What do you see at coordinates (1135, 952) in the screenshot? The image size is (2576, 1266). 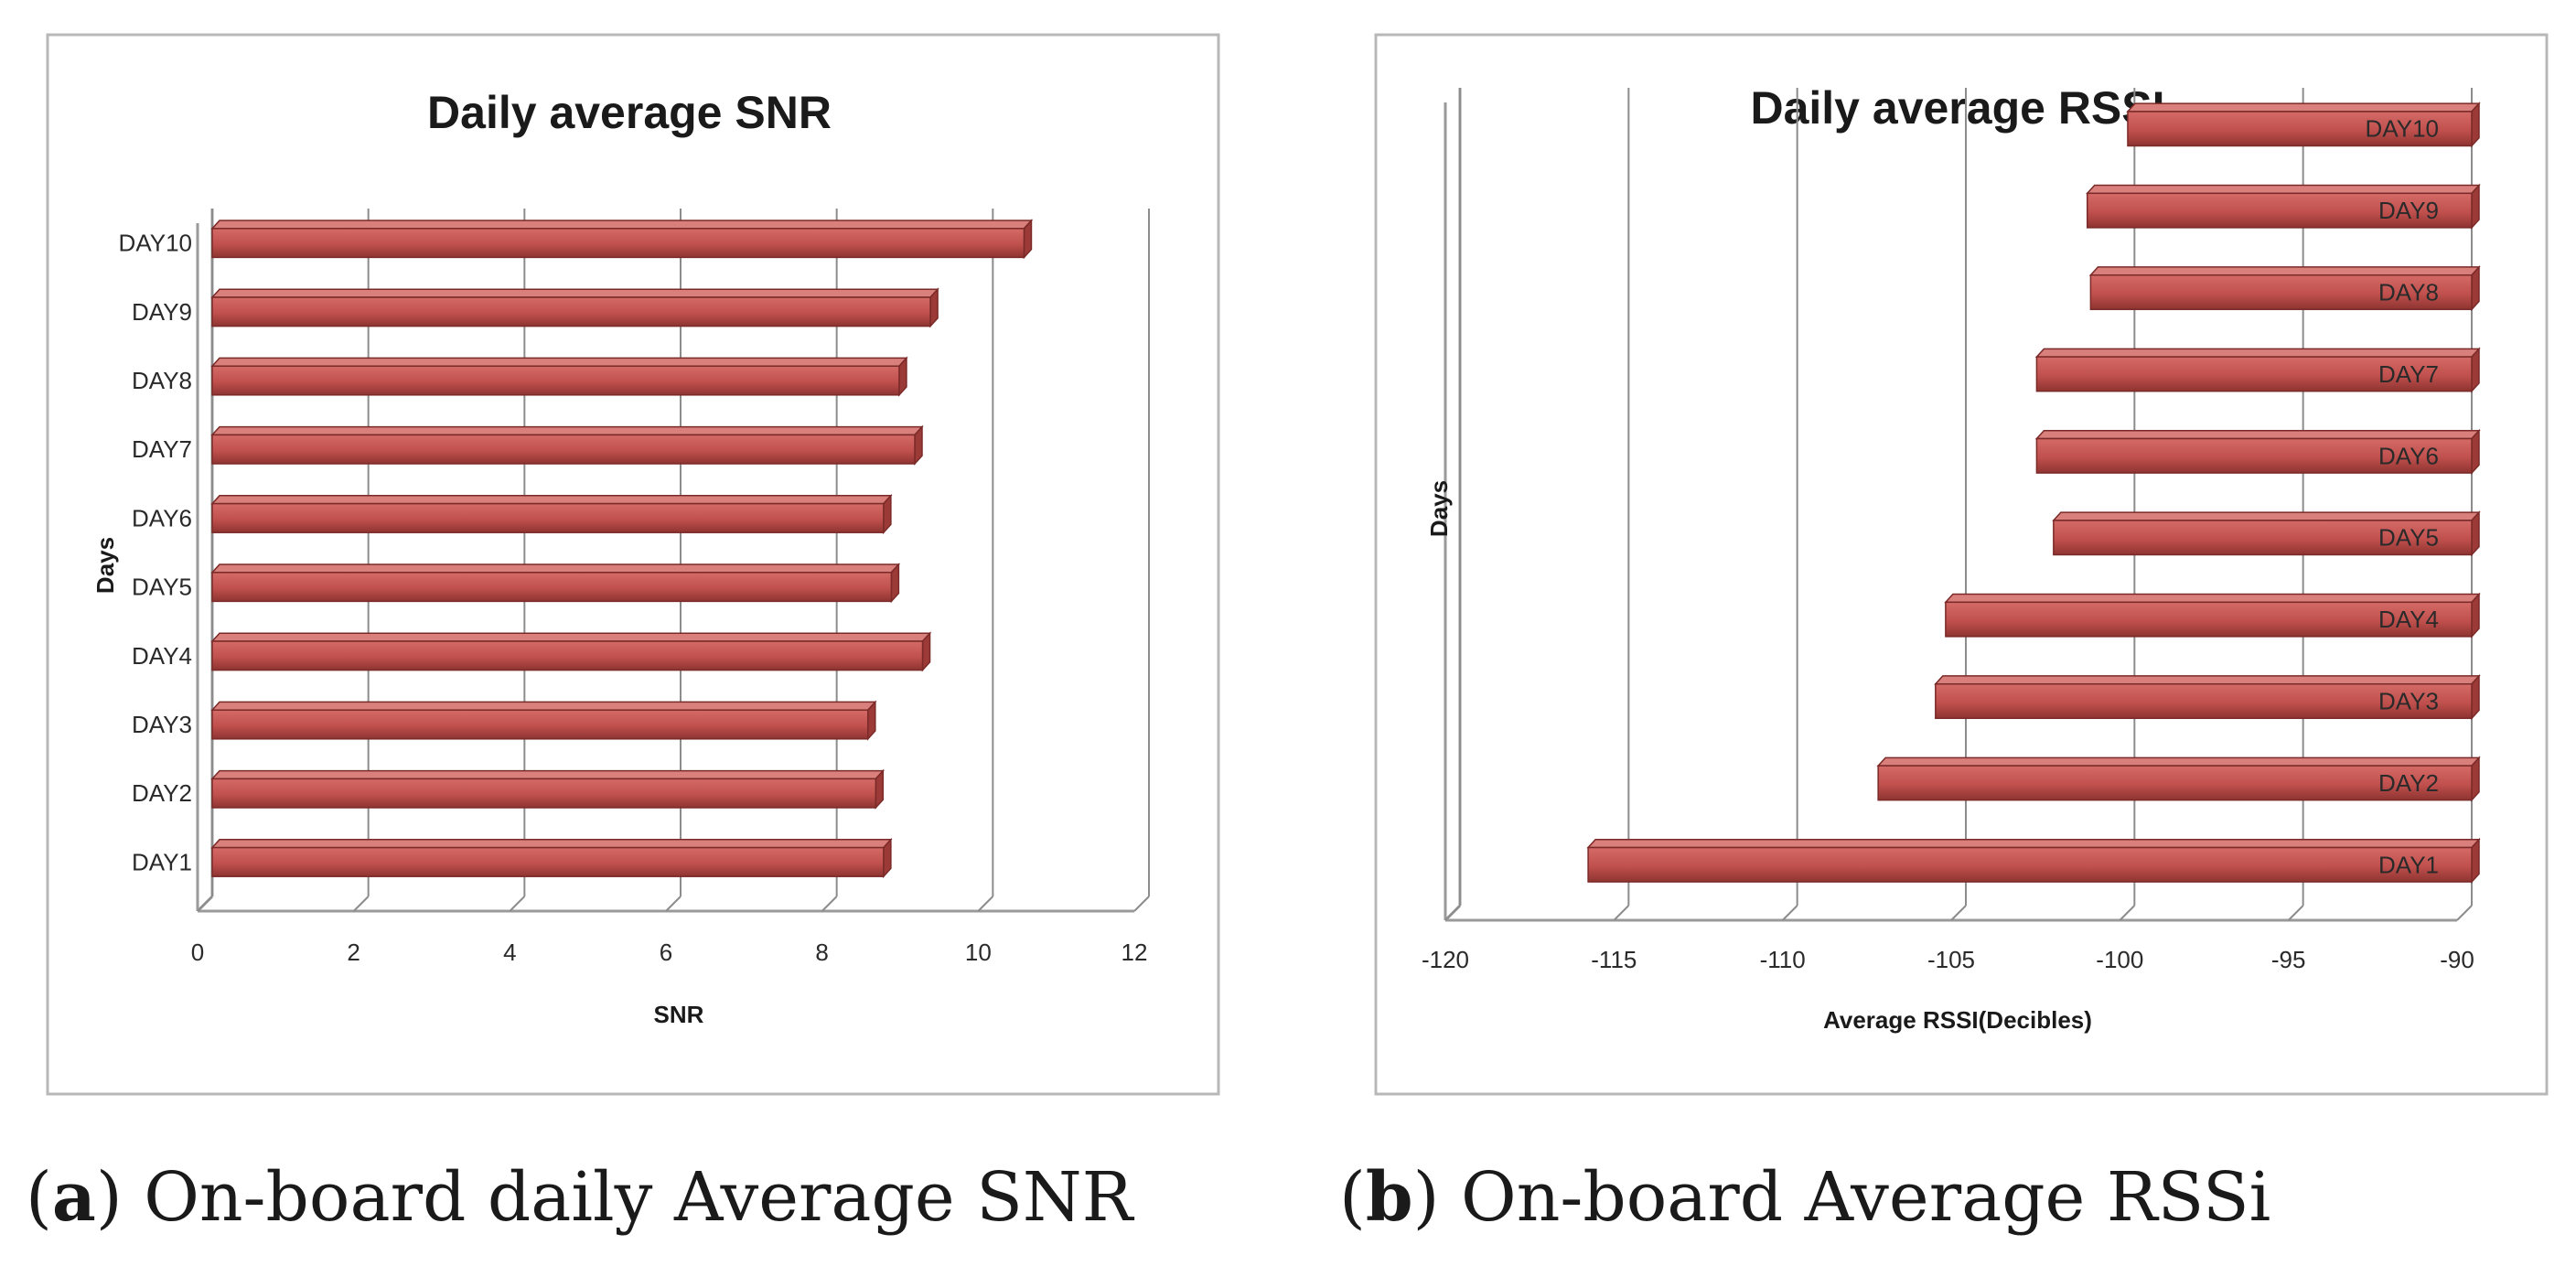 I see `x-tick-label: 12` at bounding box center [1135, 952].